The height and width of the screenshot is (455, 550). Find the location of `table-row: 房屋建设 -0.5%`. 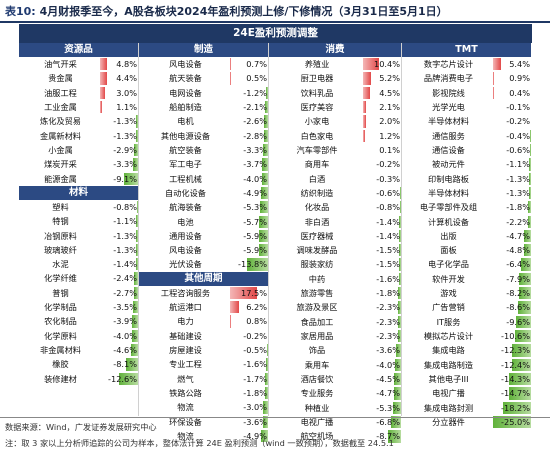

table-row: 房屋建设 -0.5% is located at coordinates (203, 350).